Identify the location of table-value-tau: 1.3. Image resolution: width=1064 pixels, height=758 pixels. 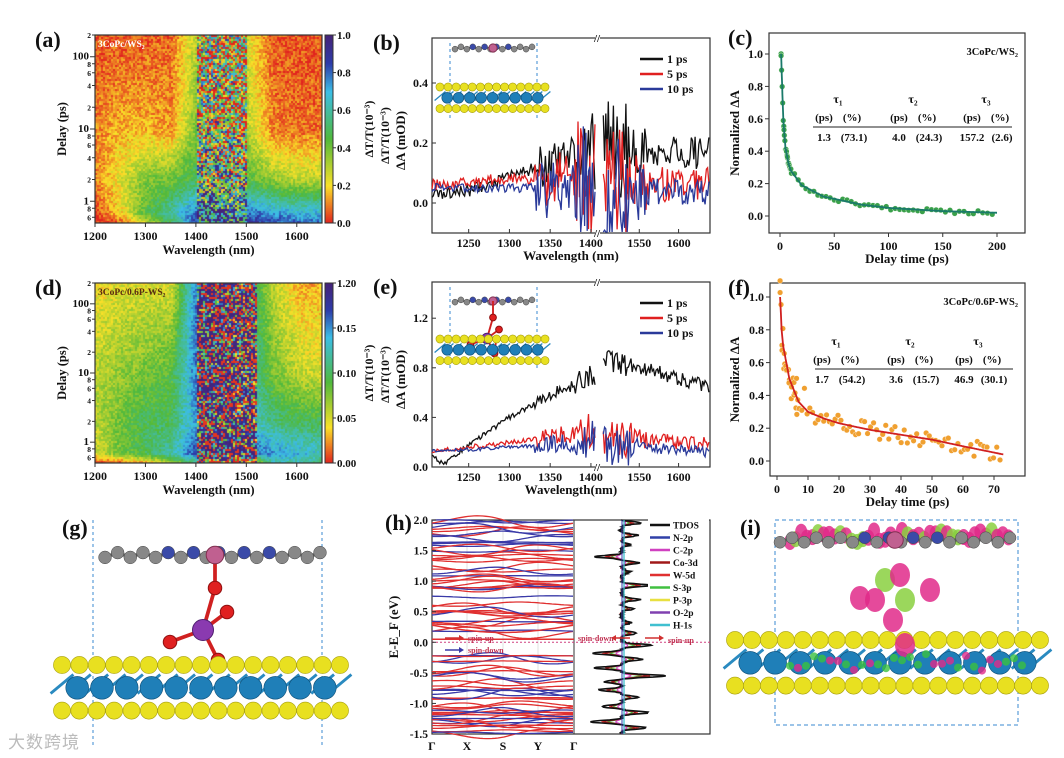
(824, 138).